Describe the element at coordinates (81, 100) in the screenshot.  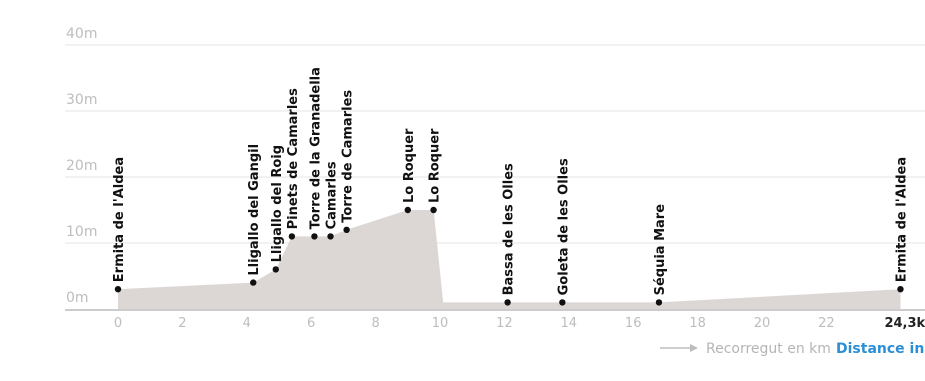
I see `y-tick-label: 30m` at that location.